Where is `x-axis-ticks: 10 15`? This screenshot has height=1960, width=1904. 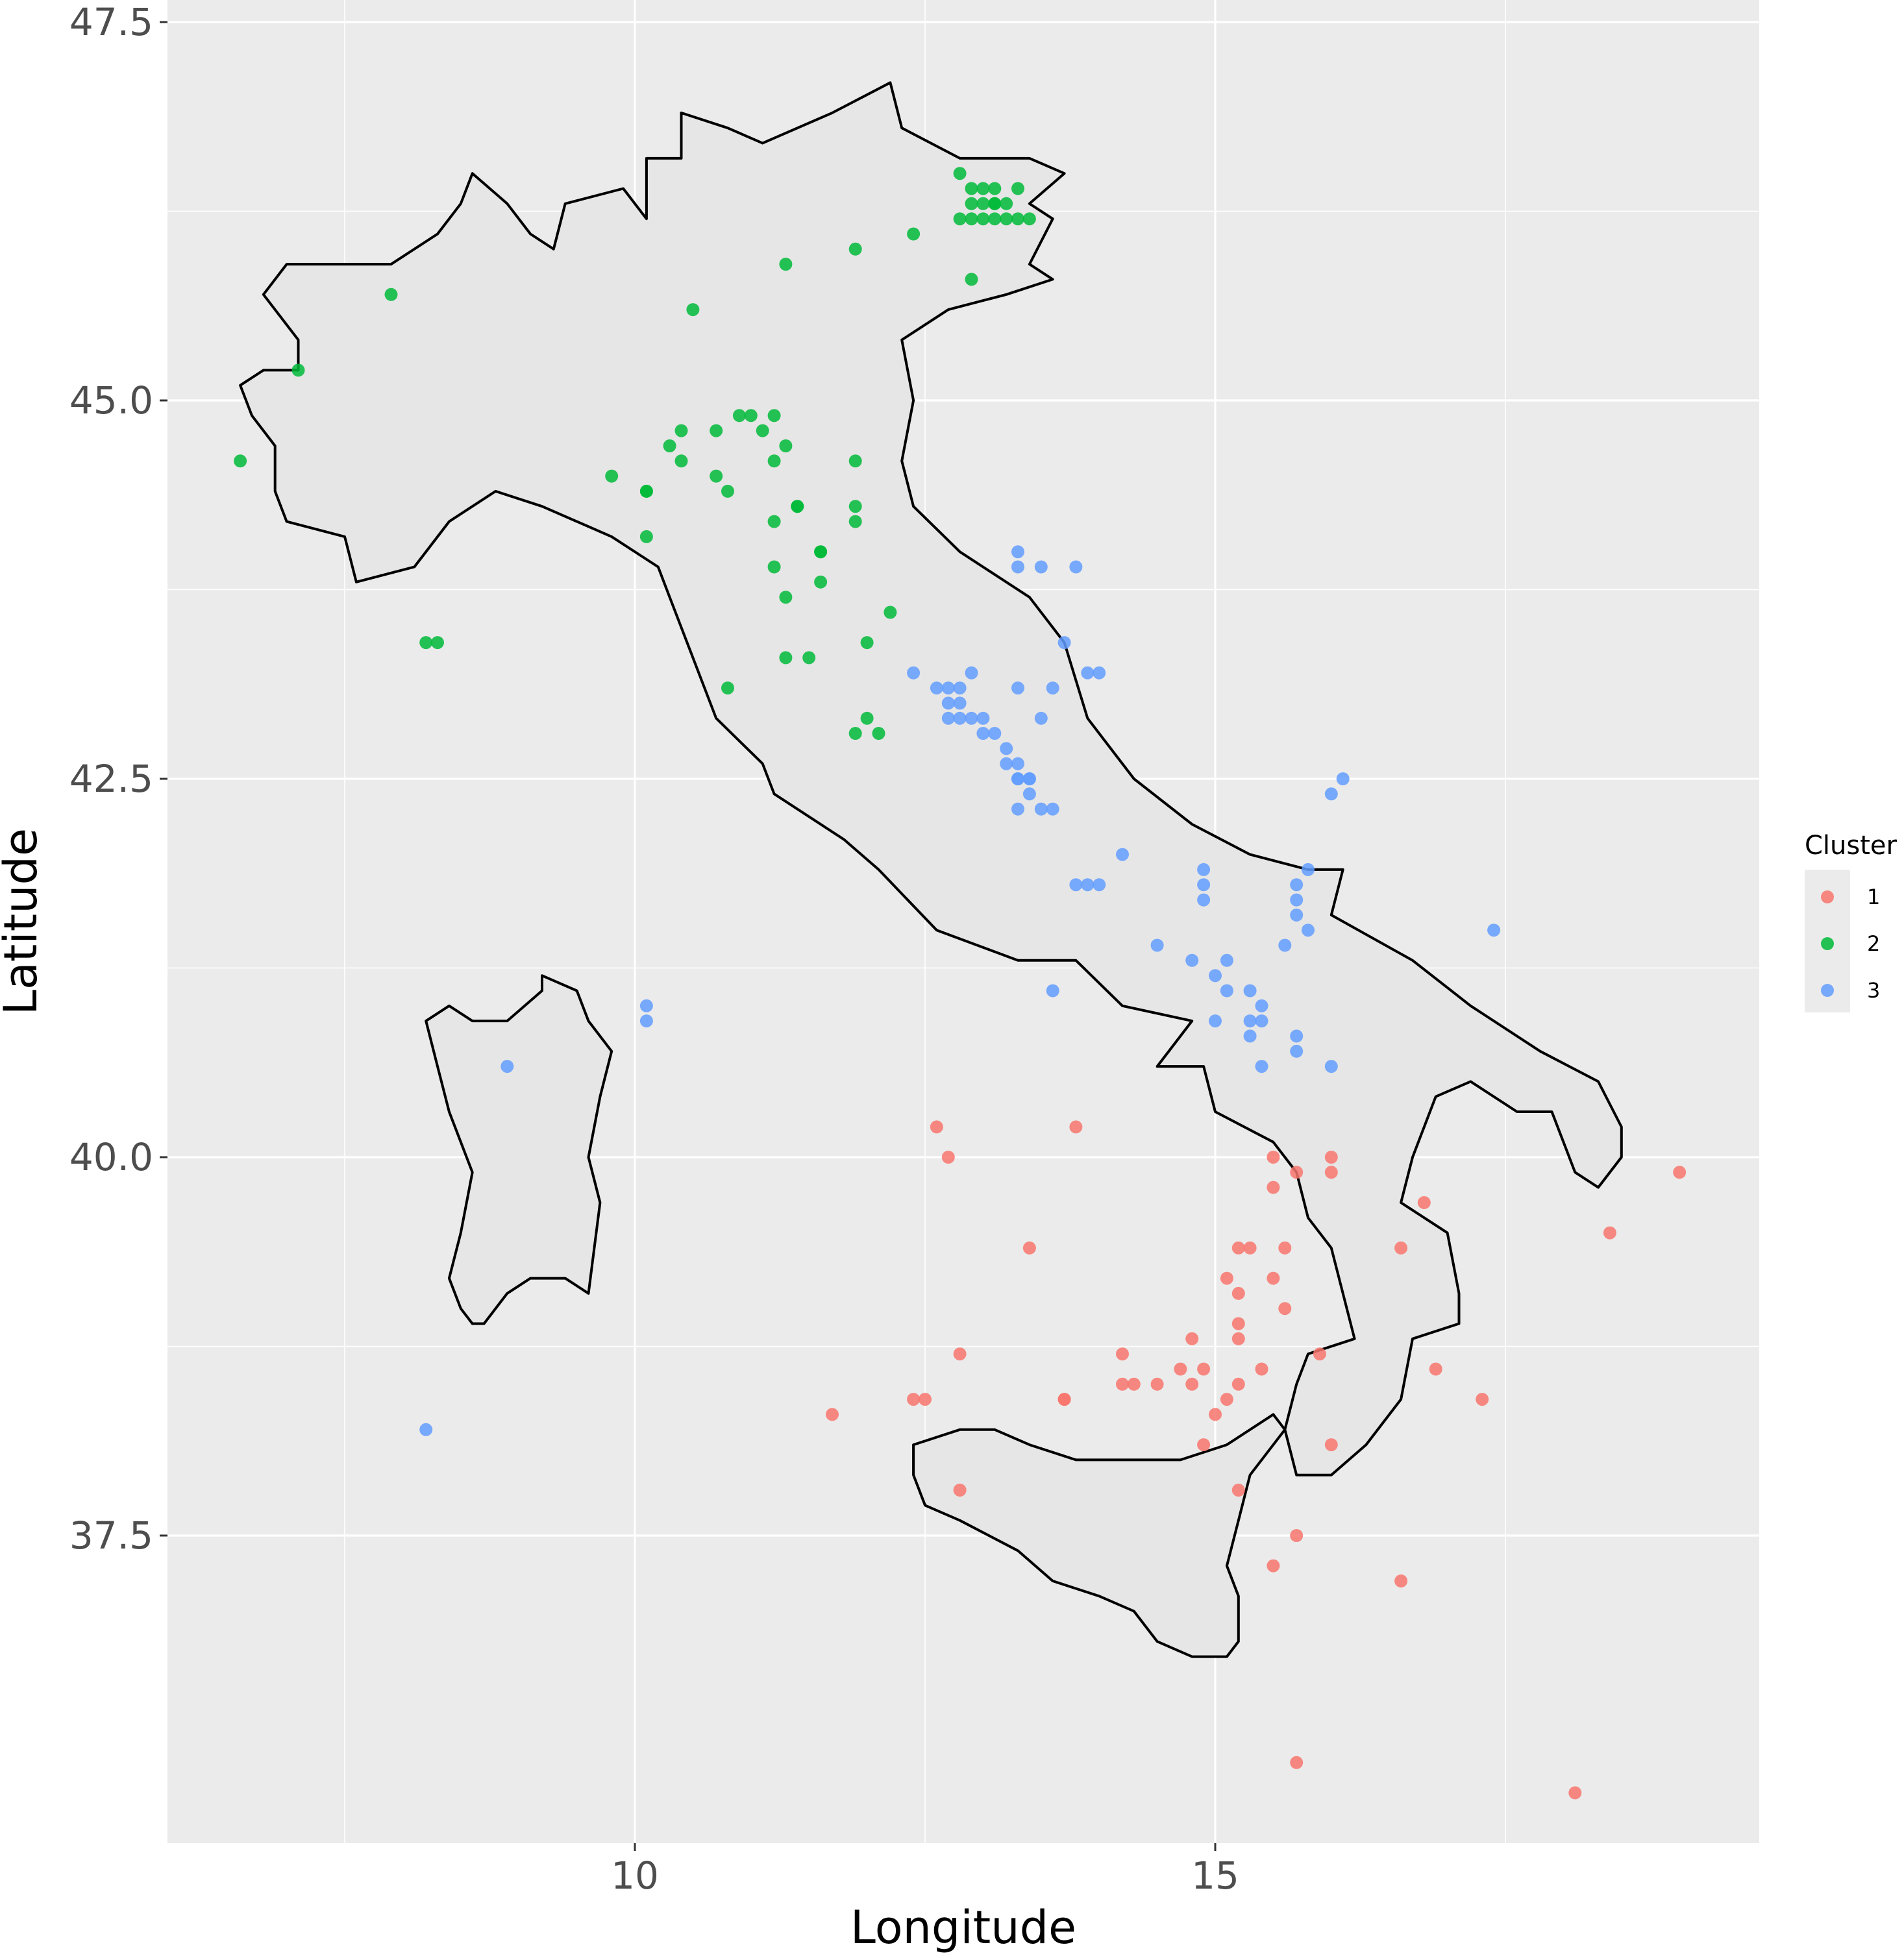
x-axis-ticks: 10 15 is located at coordinates (925, 1870).